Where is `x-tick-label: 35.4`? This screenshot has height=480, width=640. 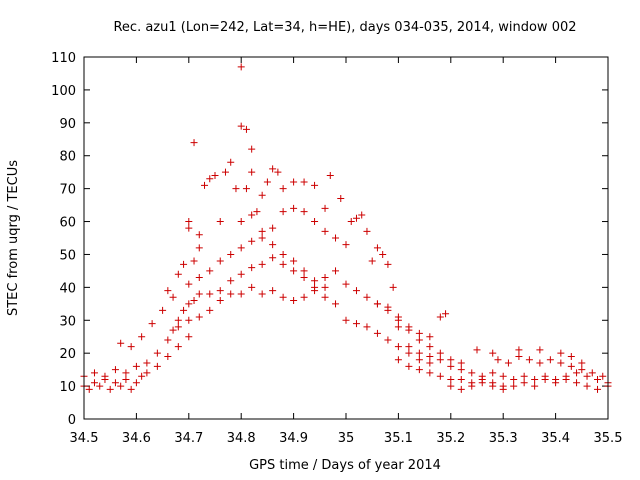 x-tick-label: 35.4 is located at coordinates (555, 438).